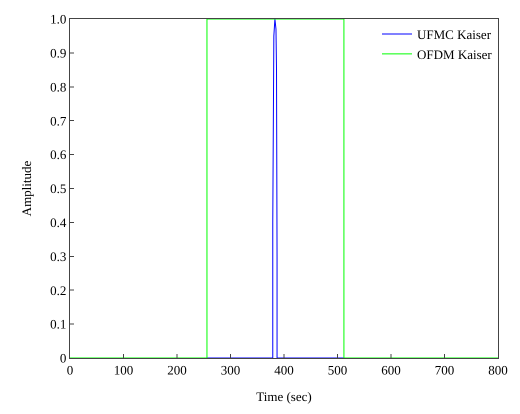 The width and height of the screenshot is (520, 414). Describe the element at coordinates (58, 256) in the screenshot. I see `y-tick-label: 0.3` at that location.